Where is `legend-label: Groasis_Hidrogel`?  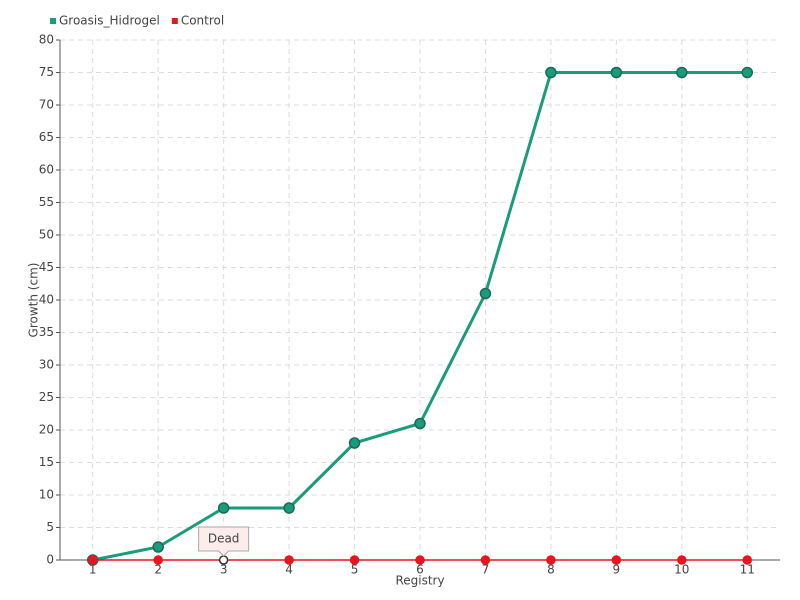
legend-label: Groasis_Hidrogel is located at coordinates (109, 21).